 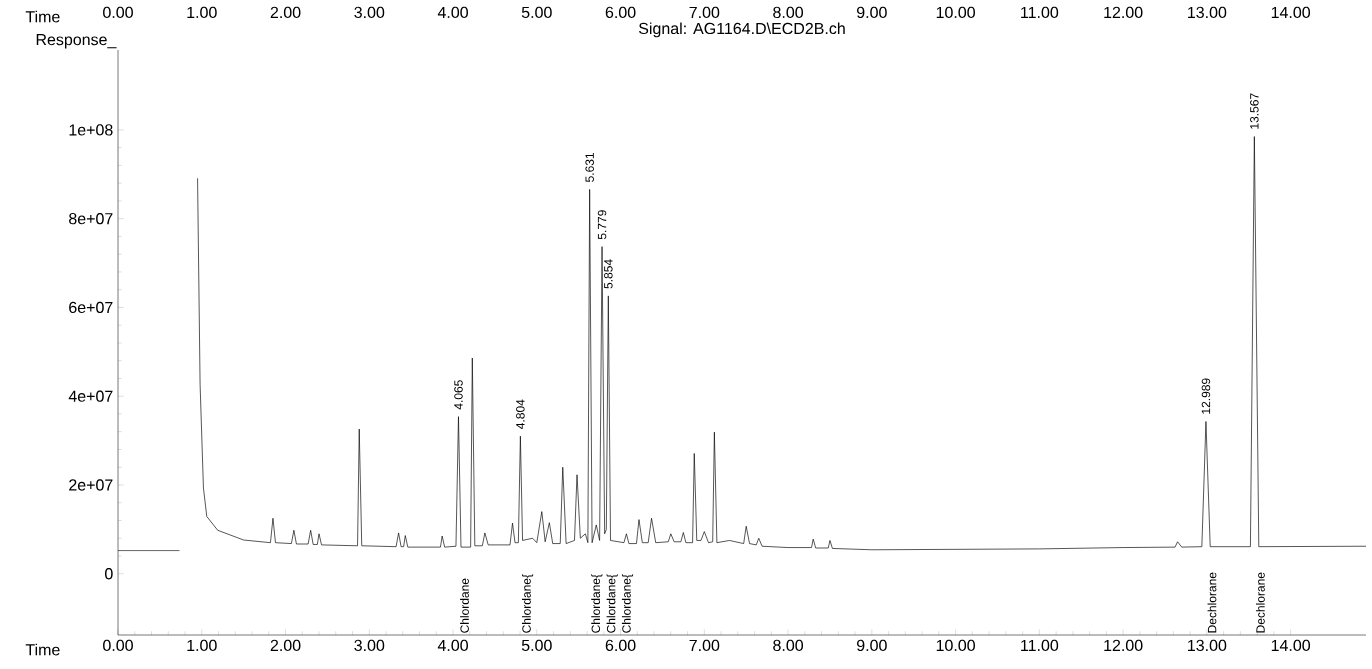 I want to click on x2-tick-label: 12.00, so click(x=1123, y=12).